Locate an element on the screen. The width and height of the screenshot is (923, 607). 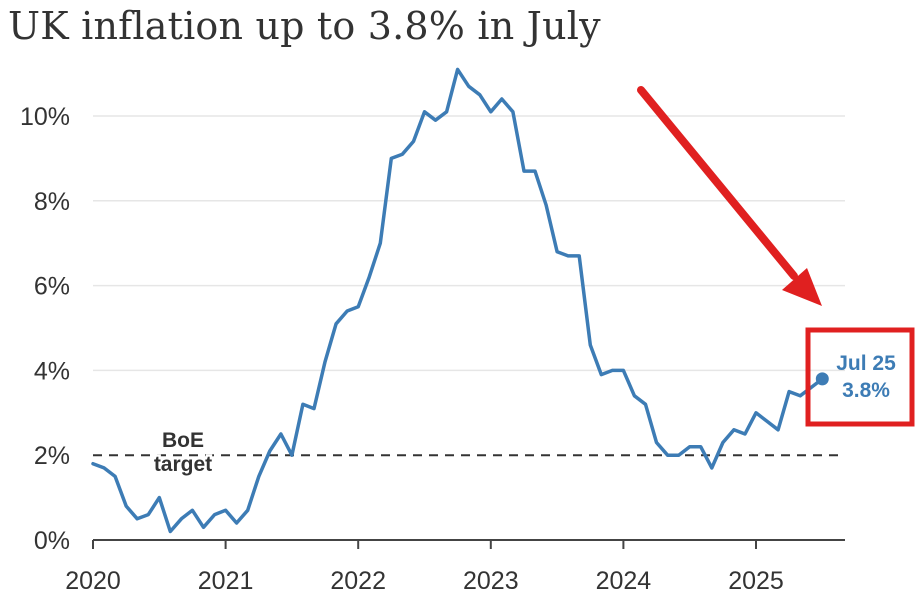
highlight-box is located at coordinates (860, 377).